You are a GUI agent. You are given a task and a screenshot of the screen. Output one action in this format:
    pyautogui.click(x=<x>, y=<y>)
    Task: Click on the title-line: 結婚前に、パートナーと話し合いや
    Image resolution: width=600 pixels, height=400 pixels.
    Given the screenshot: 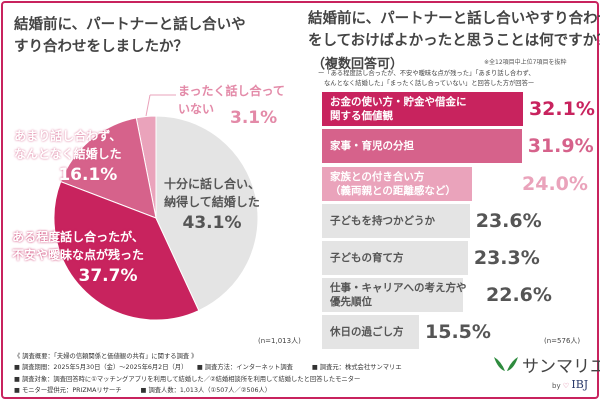 What is the action you would take?
    pyautogui.click(x=130, y=25)
    